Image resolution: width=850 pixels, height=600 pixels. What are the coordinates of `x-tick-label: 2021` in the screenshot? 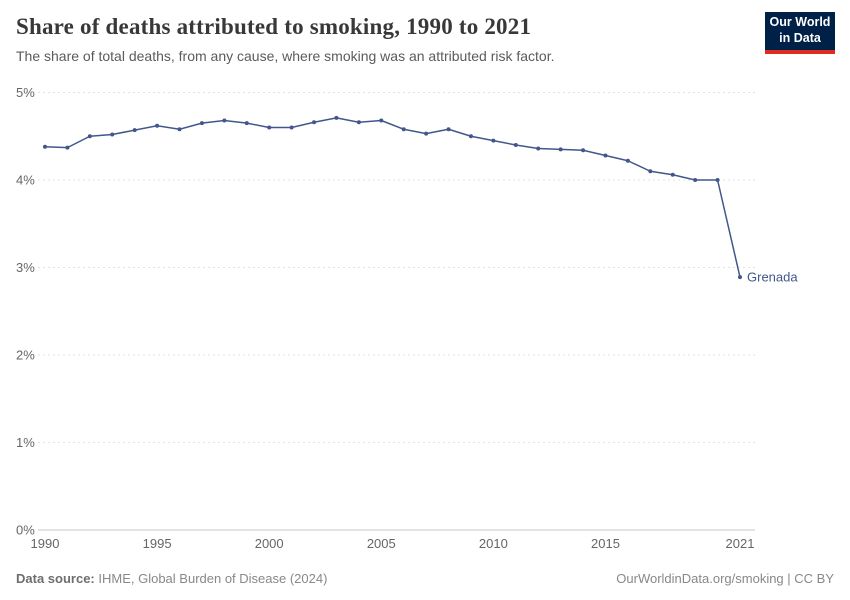 It's located at (740, 543).